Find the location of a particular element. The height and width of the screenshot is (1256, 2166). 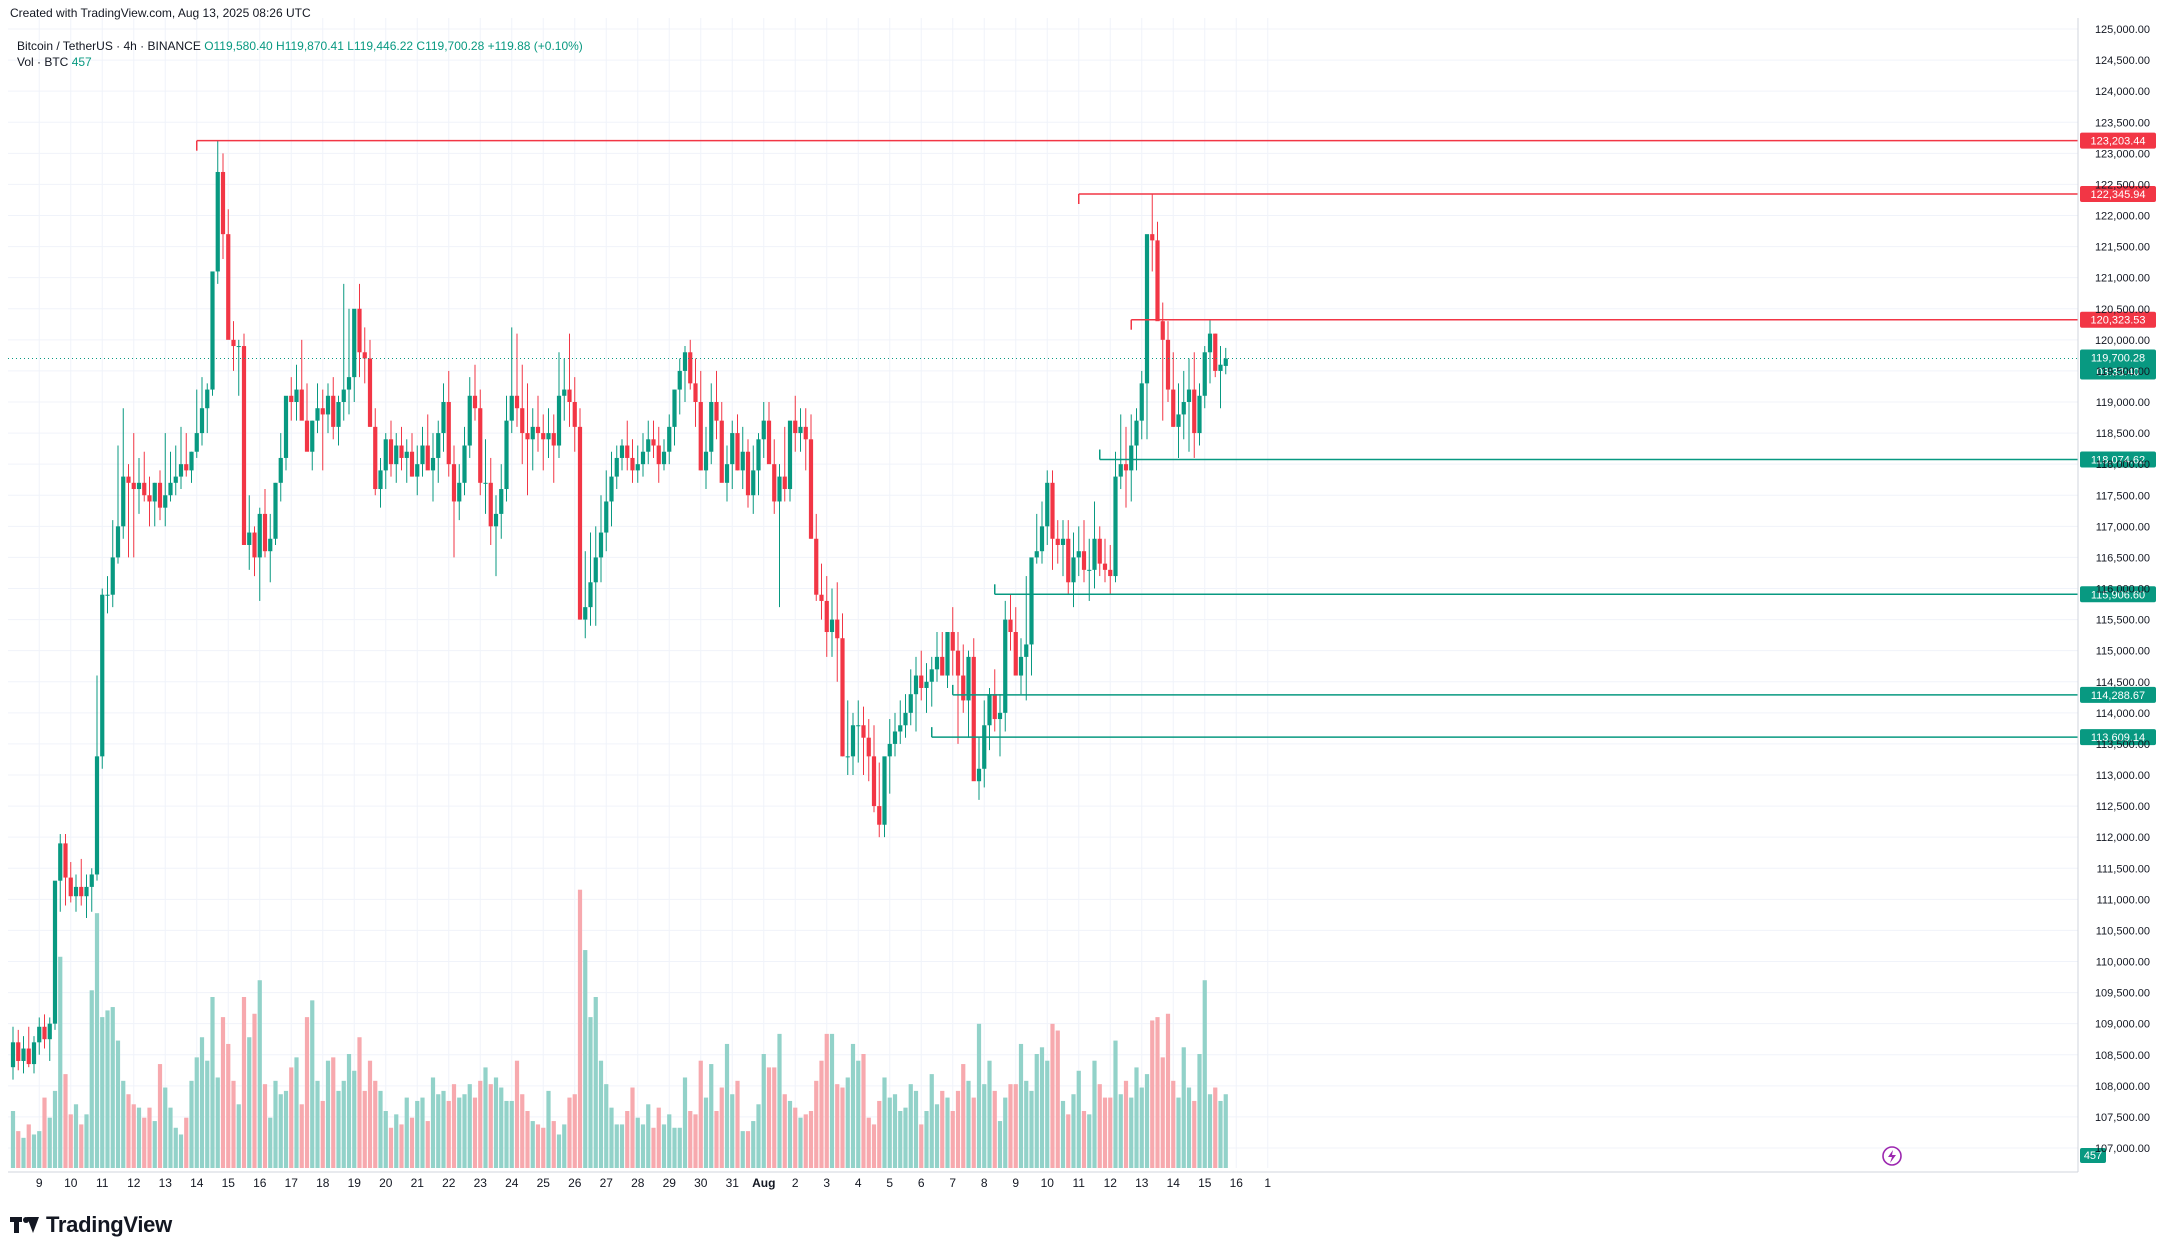

x-tick-label: 26 is located at coordinates (575, 1183).